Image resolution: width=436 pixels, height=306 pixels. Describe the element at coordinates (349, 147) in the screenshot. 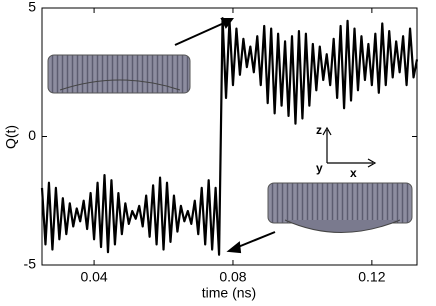

I see `coord-axes` at that location.